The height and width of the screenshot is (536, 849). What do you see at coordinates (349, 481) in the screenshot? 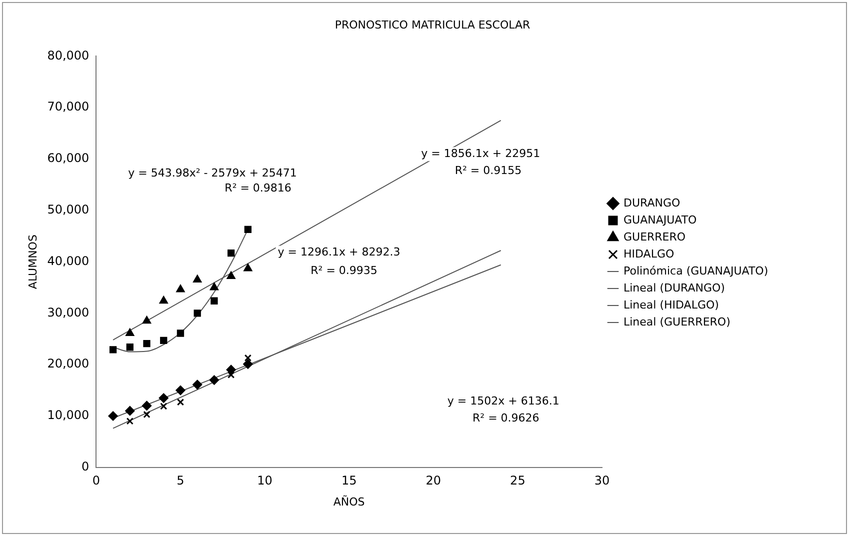
I see `x-tick-label: 15` at bounding box center [349, 481].